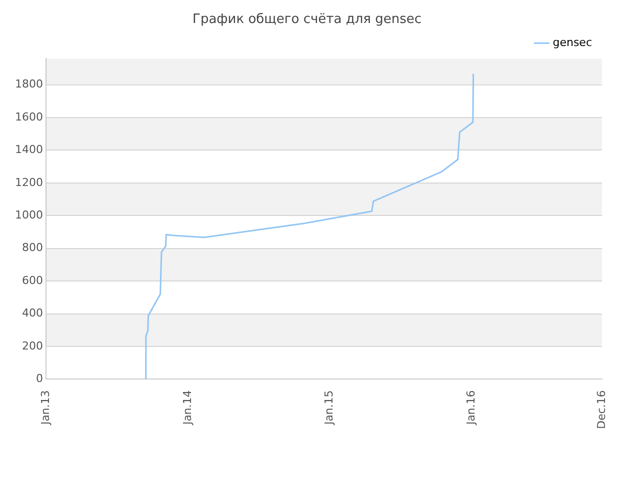 The width and height of the screenshot is (640, 480). I want to click on y-tick-label: 1600, so click(28, 117).